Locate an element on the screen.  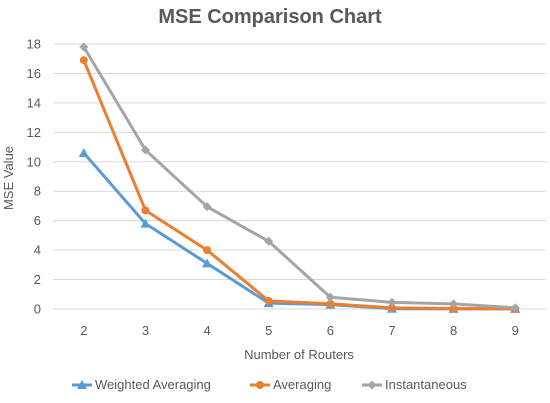
legend-label: Weighted Averaging is located at coordinates (153, 384).